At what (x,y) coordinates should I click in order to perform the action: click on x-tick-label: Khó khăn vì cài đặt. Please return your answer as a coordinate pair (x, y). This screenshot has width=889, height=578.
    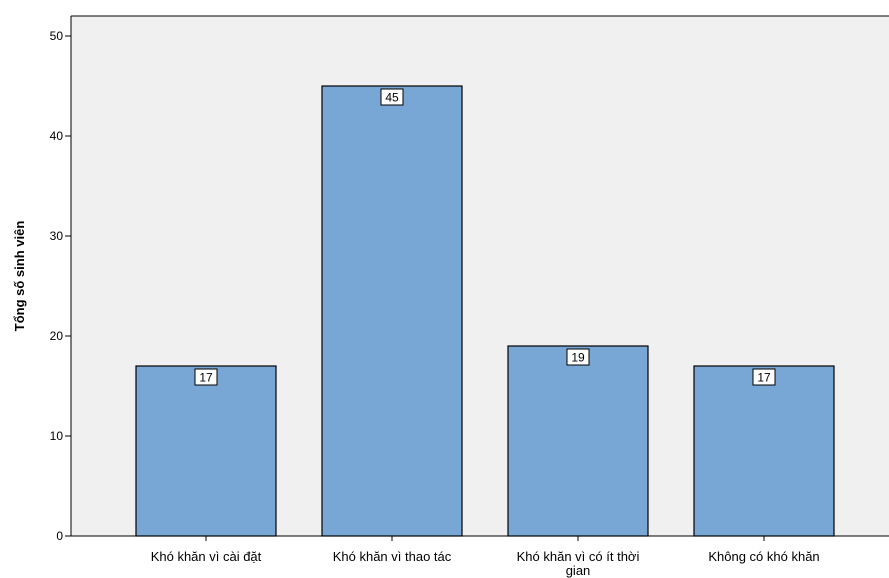
    Looking at the image, I should click on (206, 556).